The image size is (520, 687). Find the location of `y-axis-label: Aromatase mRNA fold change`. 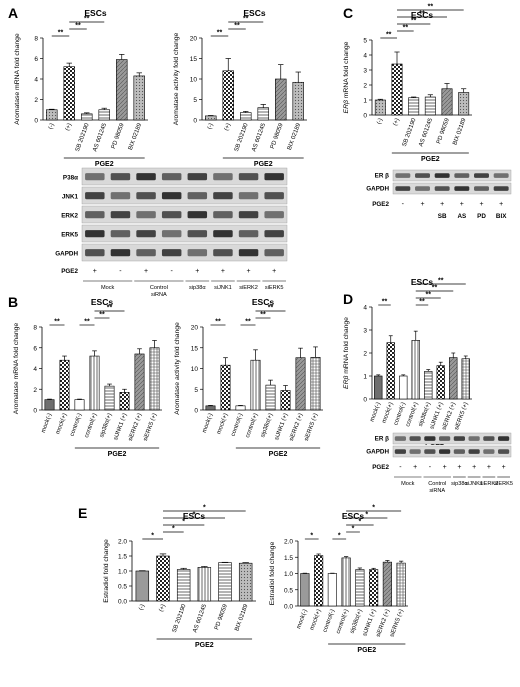

y-axis-label: Aromatase mRNA fold change is located at coordinates (17, 79).